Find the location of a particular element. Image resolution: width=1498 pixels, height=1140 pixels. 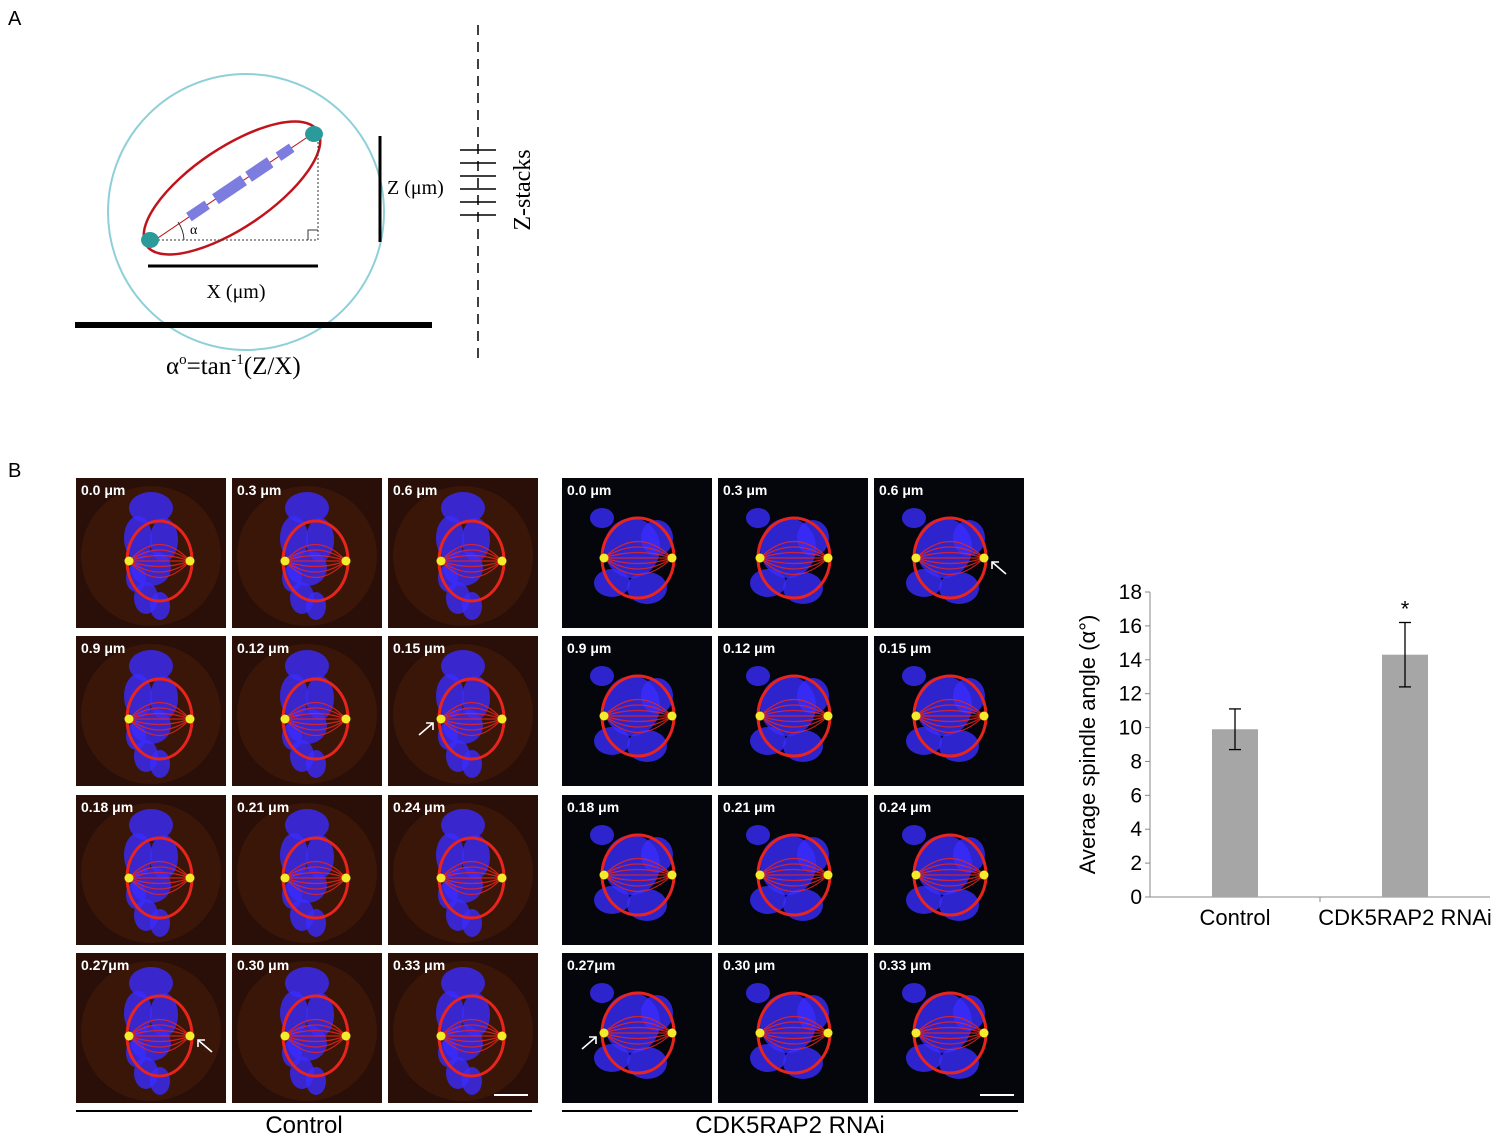

control-group-line is located at coordinates (304, 1111).